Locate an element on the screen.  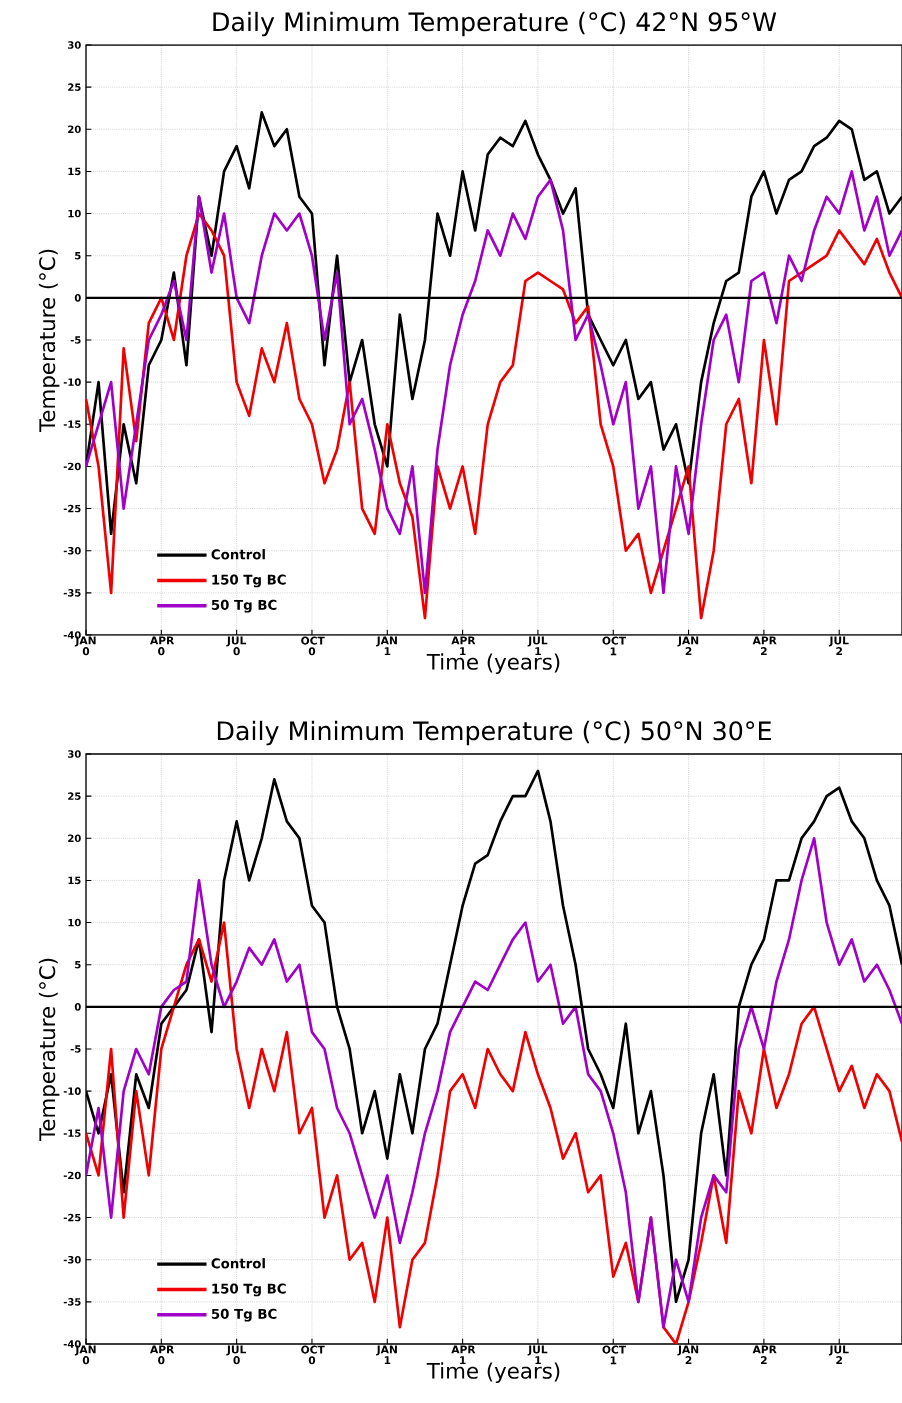
chart-title: Daily Minimum Temperature (°C) 50°N 30°E is located at coordinates (494, 733).